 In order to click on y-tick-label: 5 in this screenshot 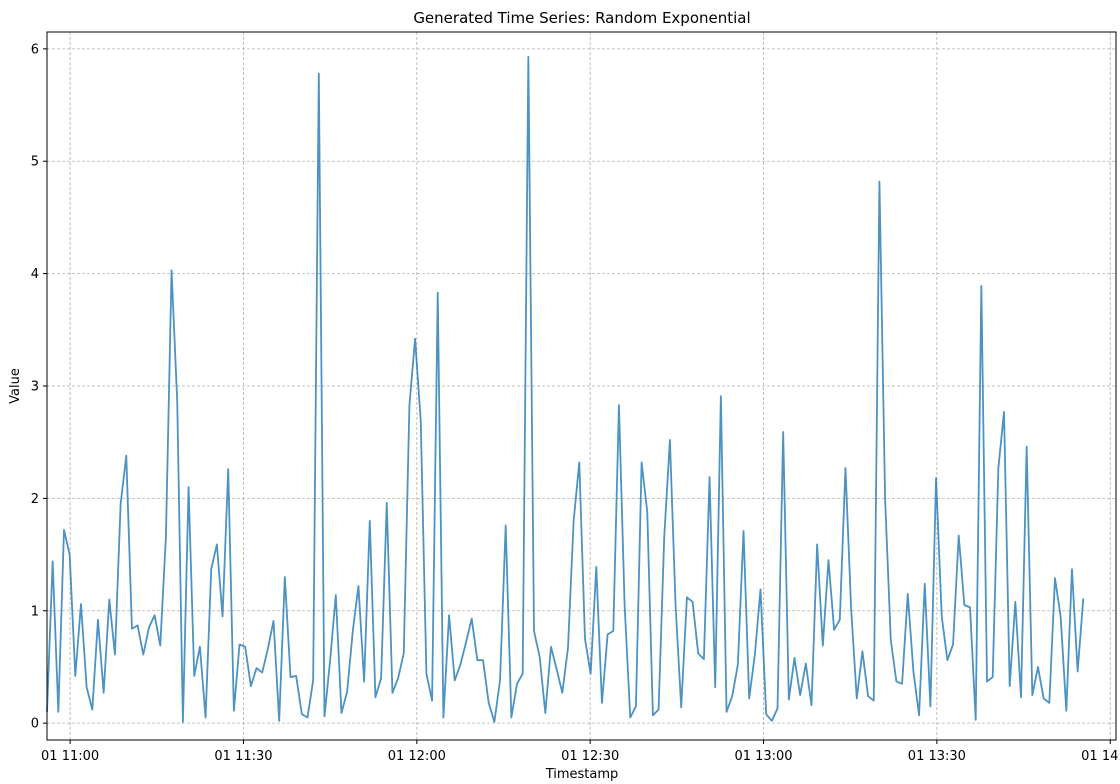, I will do `click(35, 162)`.